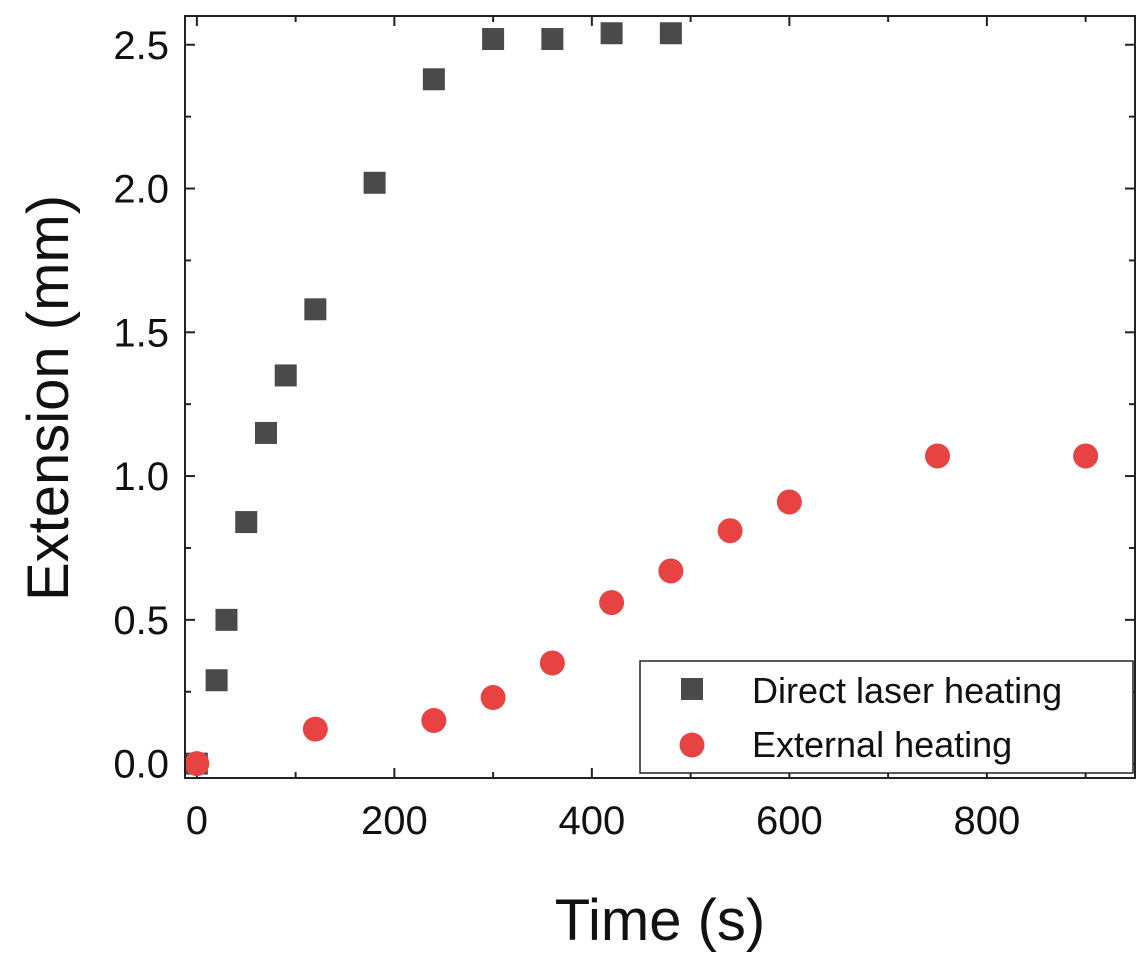  What do you see at coordinates (141, 765) in the screenshot?
I see `y-tick-label: 0.0` at bounding box center [141, 765].